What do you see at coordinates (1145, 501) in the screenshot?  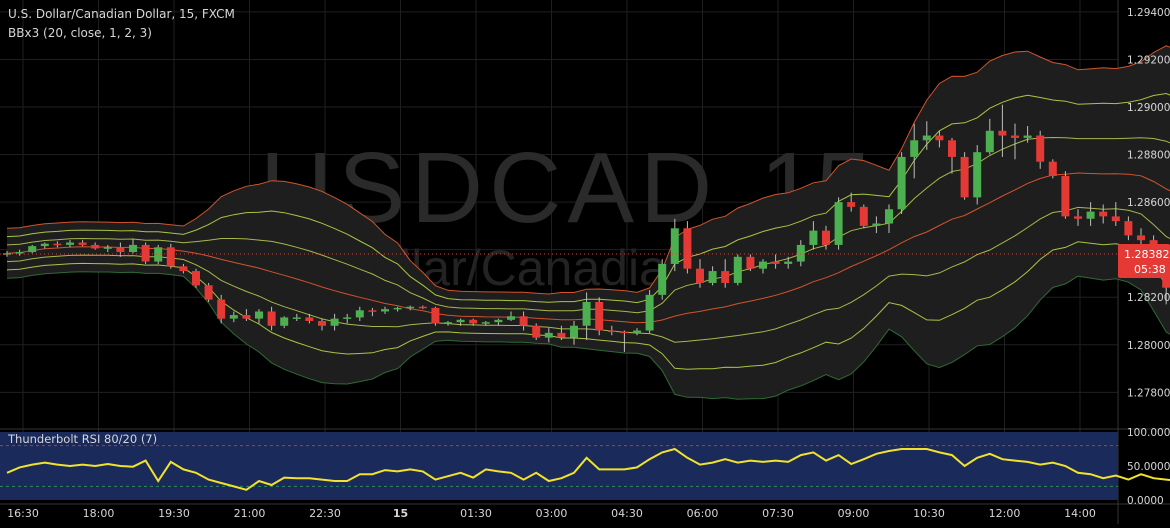 I see `rsi-tick-label: 0.0000` at bounding box center [1145, 501].